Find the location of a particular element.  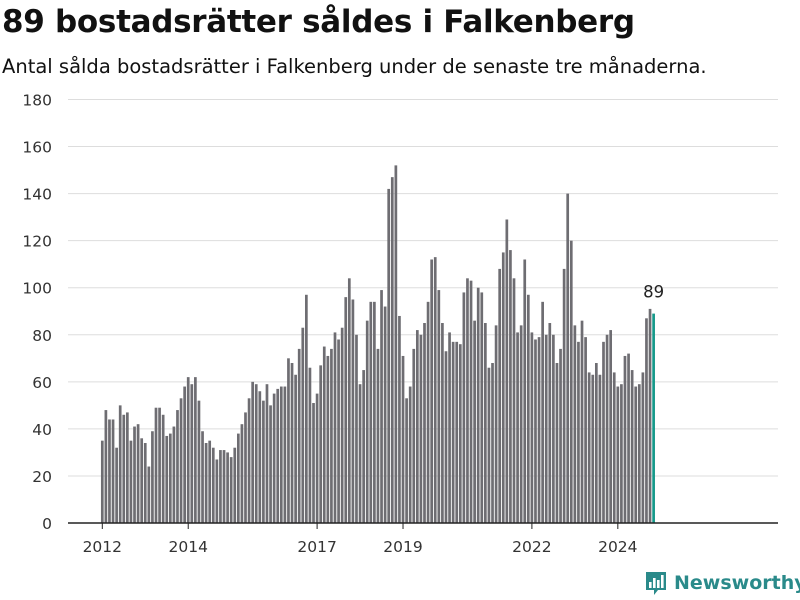

y-tick-label: 160 is located at coordinates (37, 148).